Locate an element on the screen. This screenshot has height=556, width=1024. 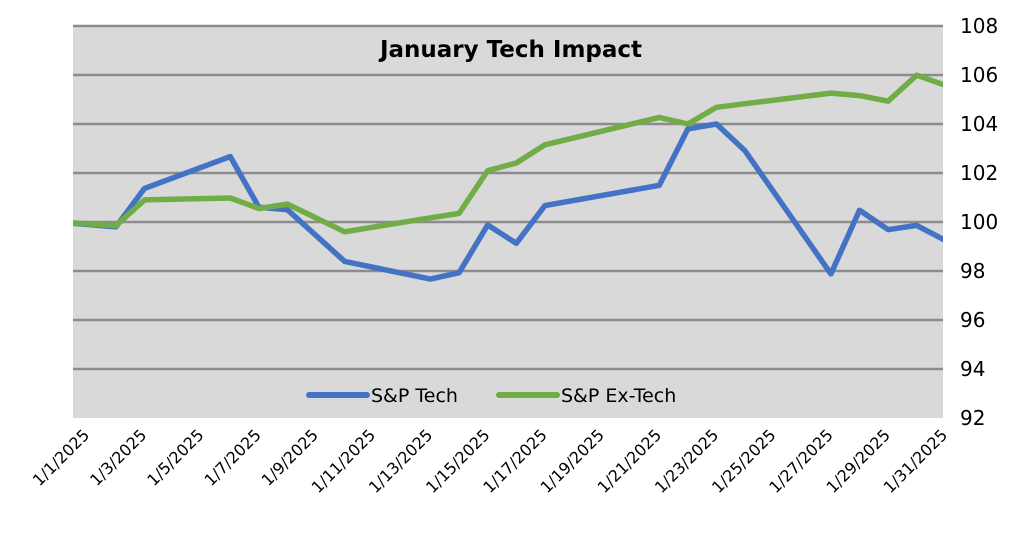
y-tick-label: 108 is located at coordinates (979, 26).